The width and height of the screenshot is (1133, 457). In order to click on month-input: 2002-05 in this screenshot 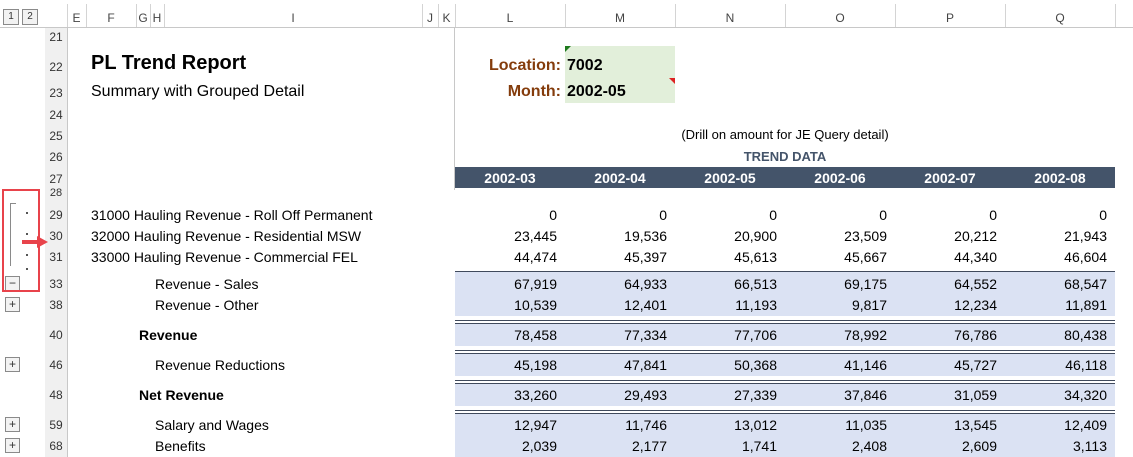, I will do `click(596, 91)`.